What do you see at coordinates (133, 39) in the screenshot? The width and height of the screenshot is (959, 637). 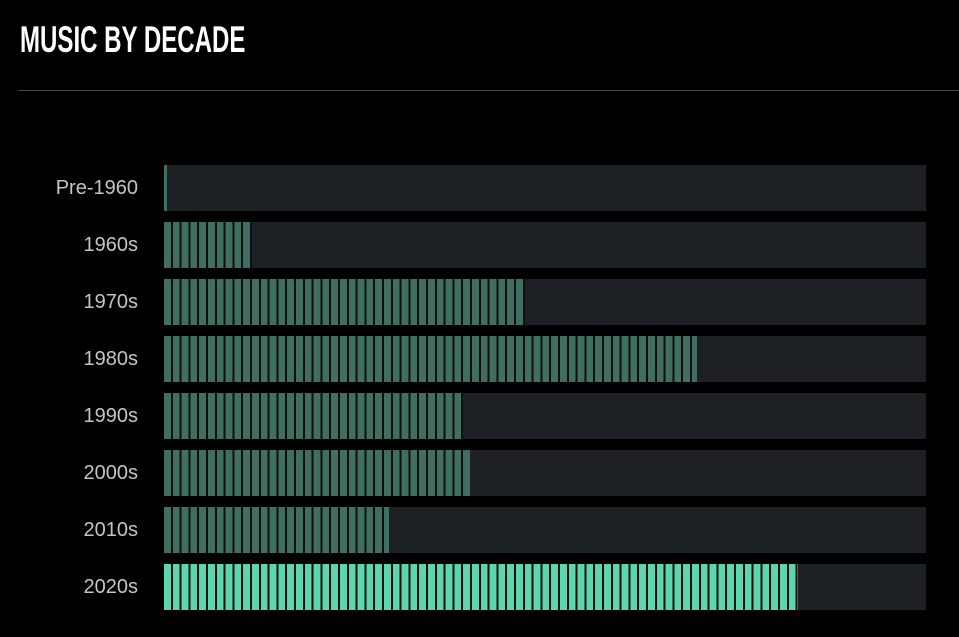 I see `page-title-text: MUSIC BY DECADE` at bounding box center [133, 39].